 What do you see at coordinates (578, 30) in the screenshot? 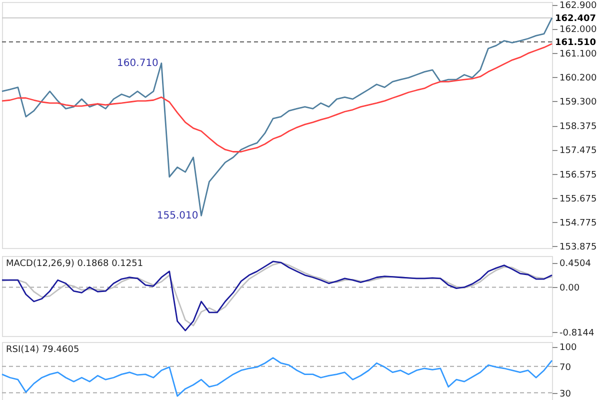
I see `y-tick-label: 162.000` at bounding box center [578, 30].